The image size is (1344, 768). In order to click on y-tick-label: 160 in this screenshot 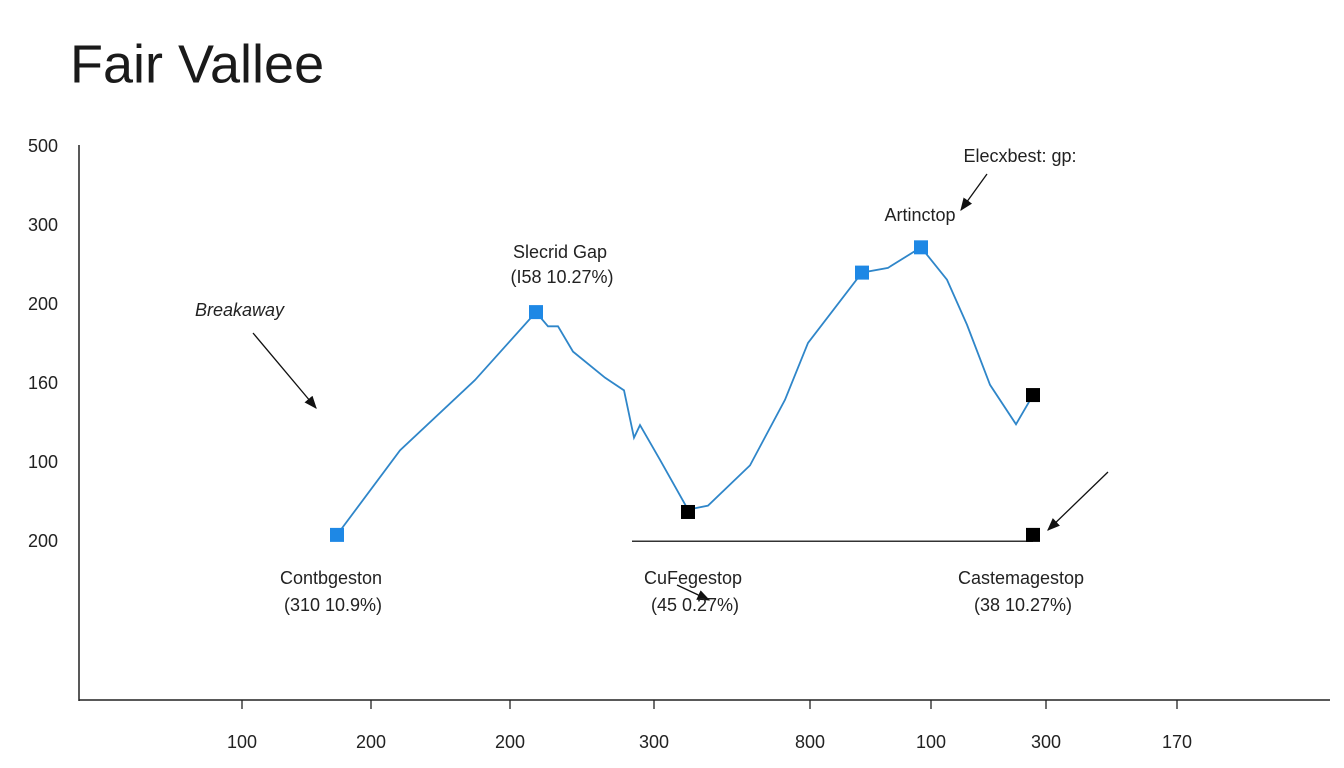, I will do `click(43, 383)`.